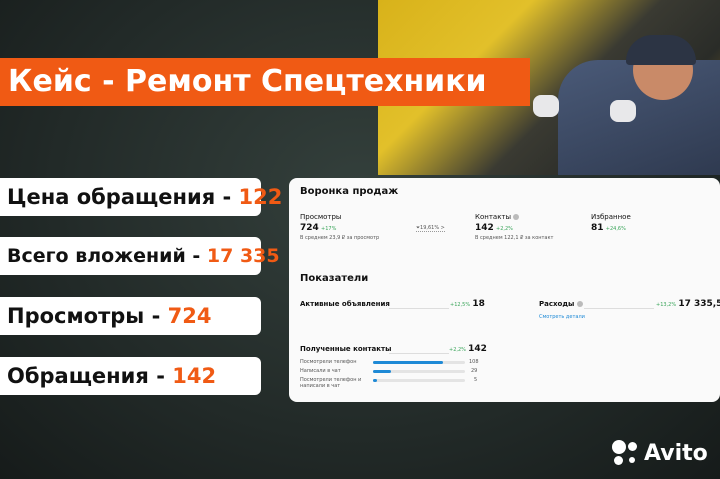 The width and height of the screenshot is (720, 479). I want to click on filter-icon: ⏷, so click(418, 228).